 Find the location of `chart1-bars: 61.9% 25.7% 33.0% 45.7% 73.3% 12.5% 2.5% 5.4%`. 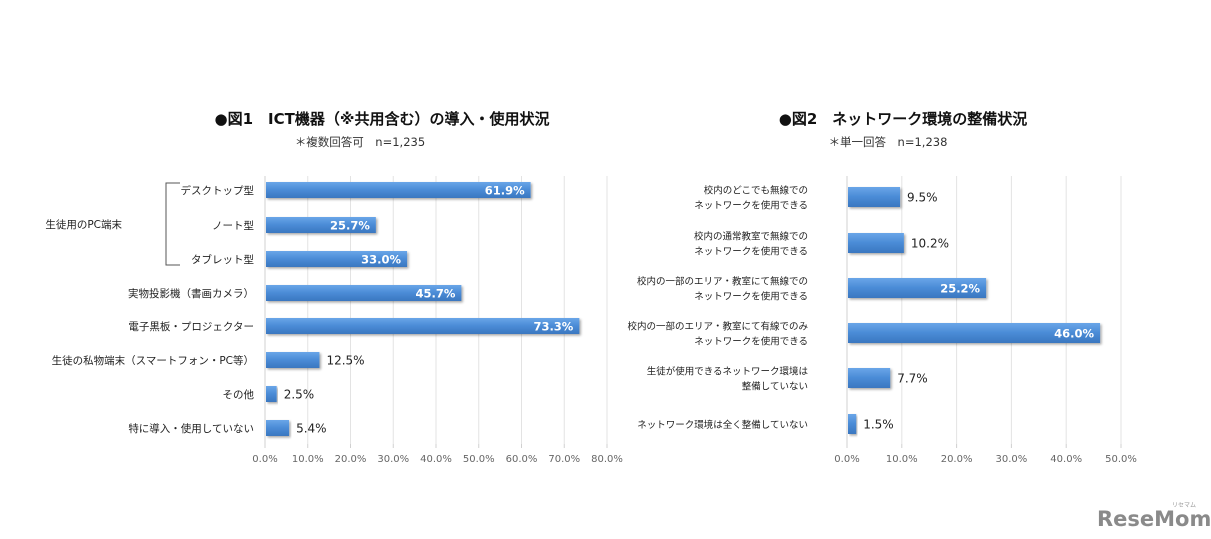

chart1-bars: 61.9% 25.7% 33.0% 45.7% 73.3% 12.5% 2.5% 5.4% is located at coordinates (423, 309).